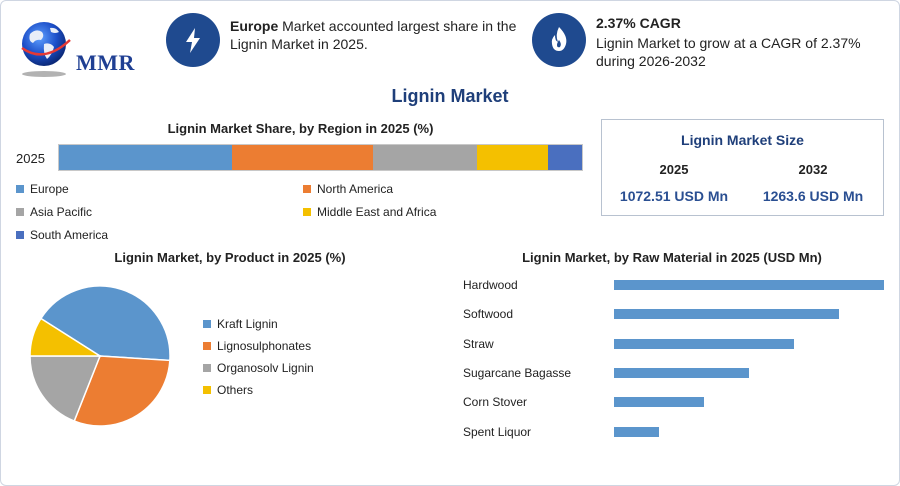 This screenshot has width=900, height=486. What do you see at coordinates (76, 46) in the screenshot?
I see `mmr-logo: MMR` at bounding box center [76, 46].